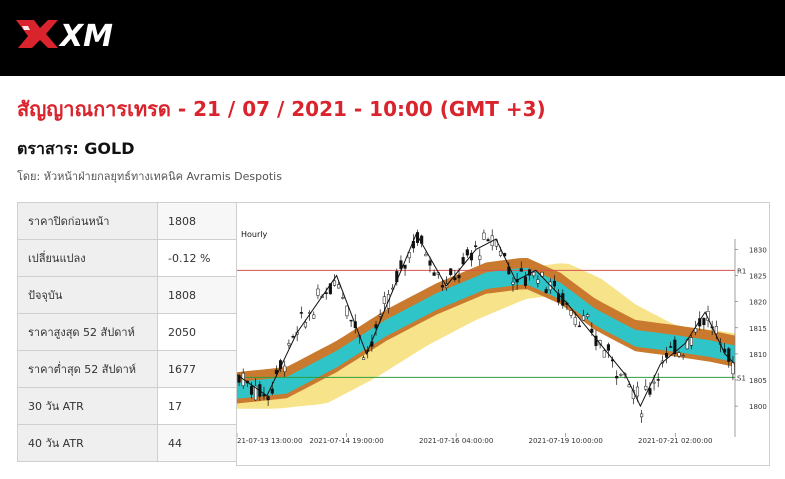 Image resolution: width=785 pixels, height=479 pixels. Describe the element at coordinates (87, 221) in the screenshot. I see `stat-label: ราคาปิดก่อนหน้า` at that location.